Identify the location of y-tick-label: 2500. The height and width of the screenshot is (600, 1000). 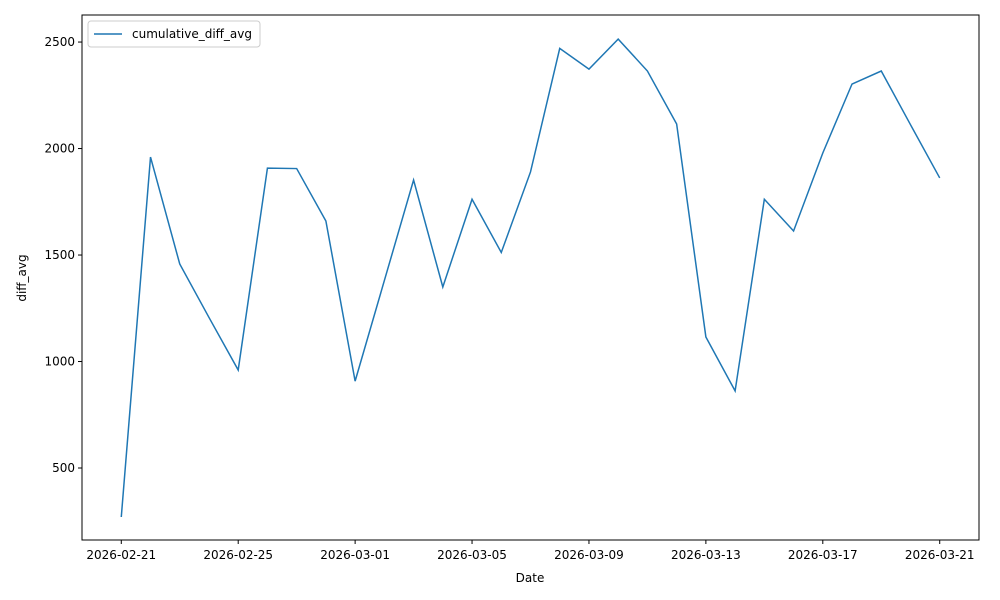
(59, 42).